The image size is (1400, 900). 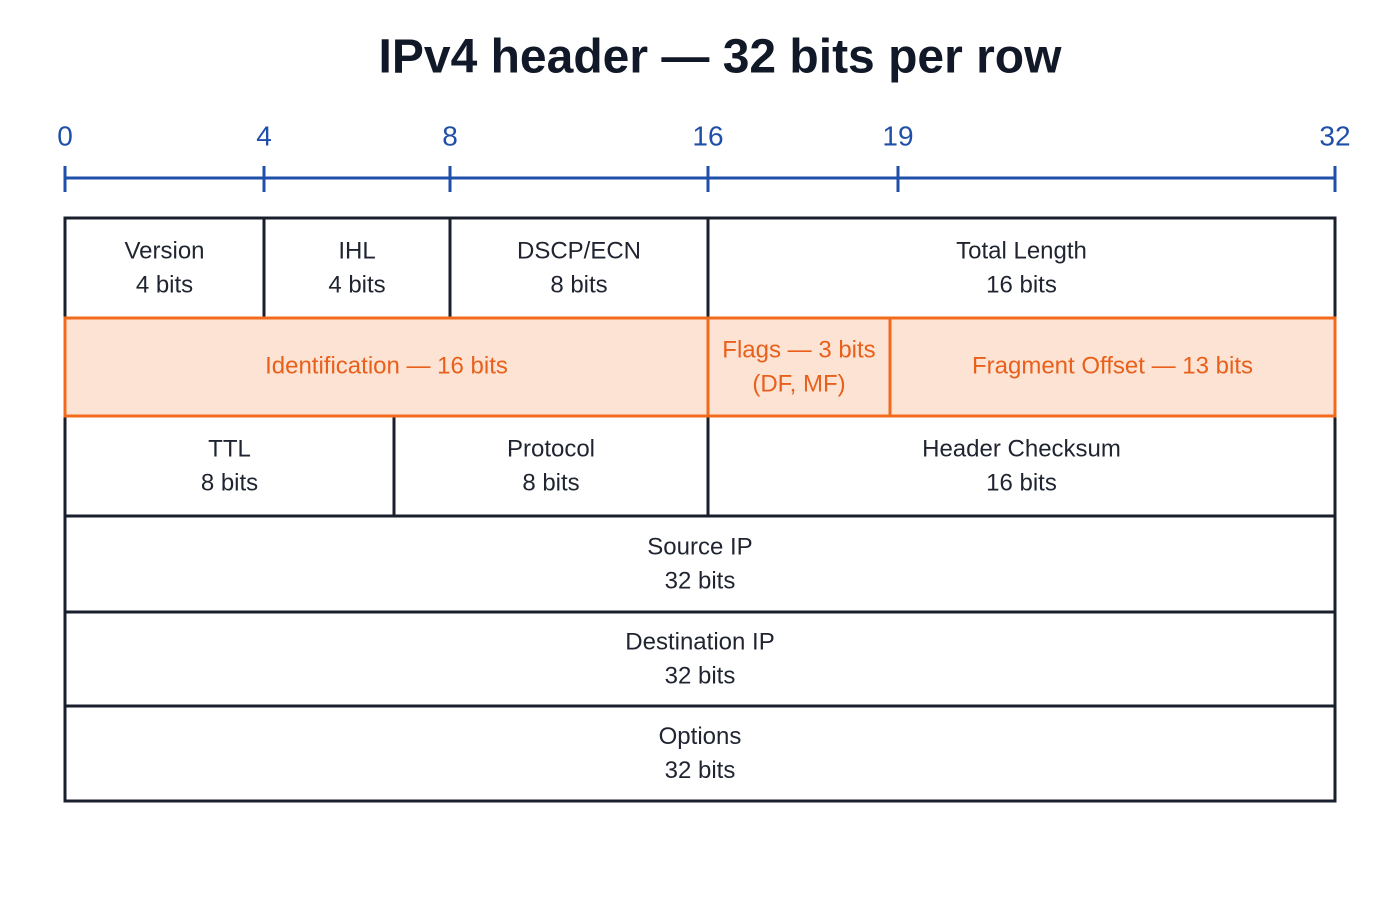 I want to click on row: Source IP 32 bits, so click(x=700, y=564).